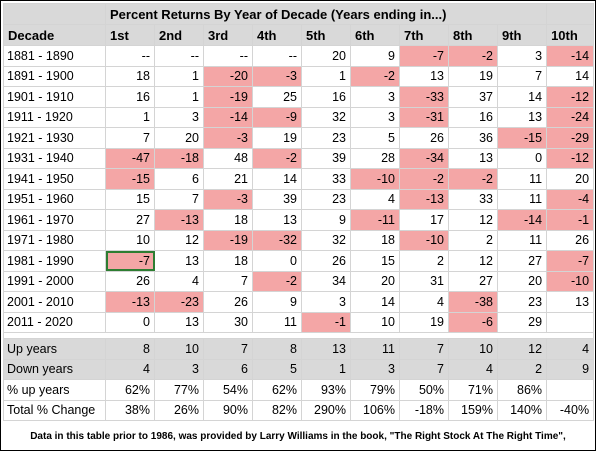 The height and width of the screenshot is (451, 596). I want to click on total-change-cell: 38%, so click(130, 410).